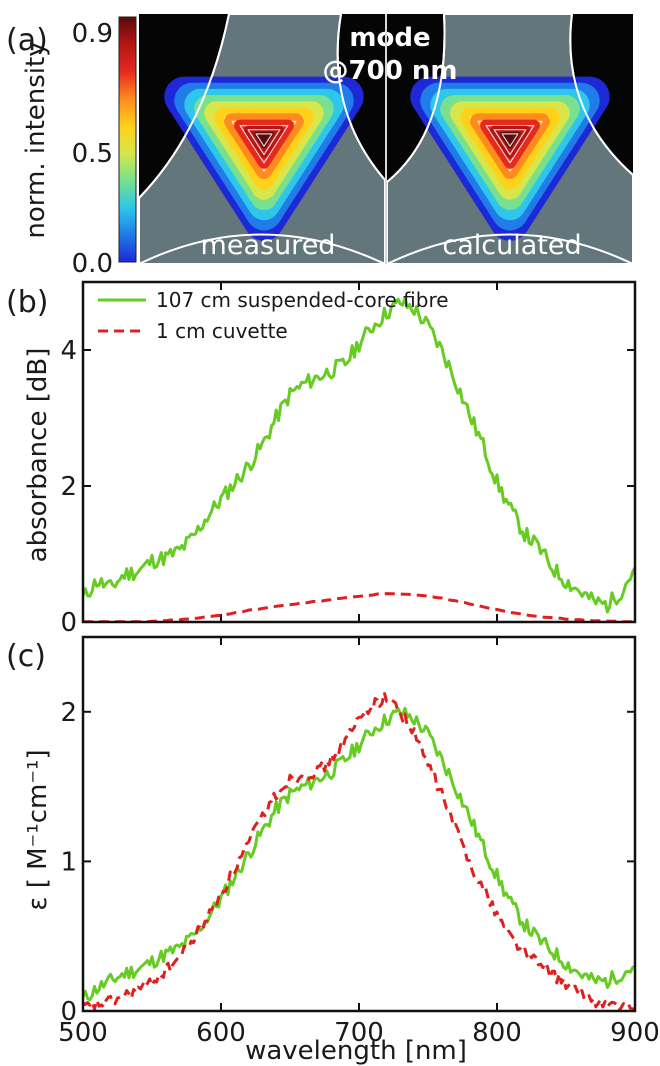 The width and height of the screenshot is (660, 1066). What do you see at coordinates (27, 302) in the screenshot?
I see `panel-b-label: (b)` at bounding box center [27, 302].